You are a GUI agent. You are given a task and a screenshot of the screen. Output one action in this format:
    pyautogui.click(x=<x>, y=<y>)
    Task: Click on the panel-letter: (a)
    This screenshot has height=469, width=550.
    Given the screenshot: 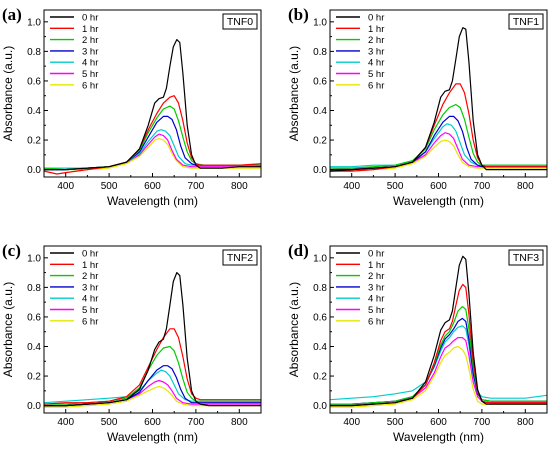 What is the action you would take?
    pyautogui.click(x=12, y=14)
    